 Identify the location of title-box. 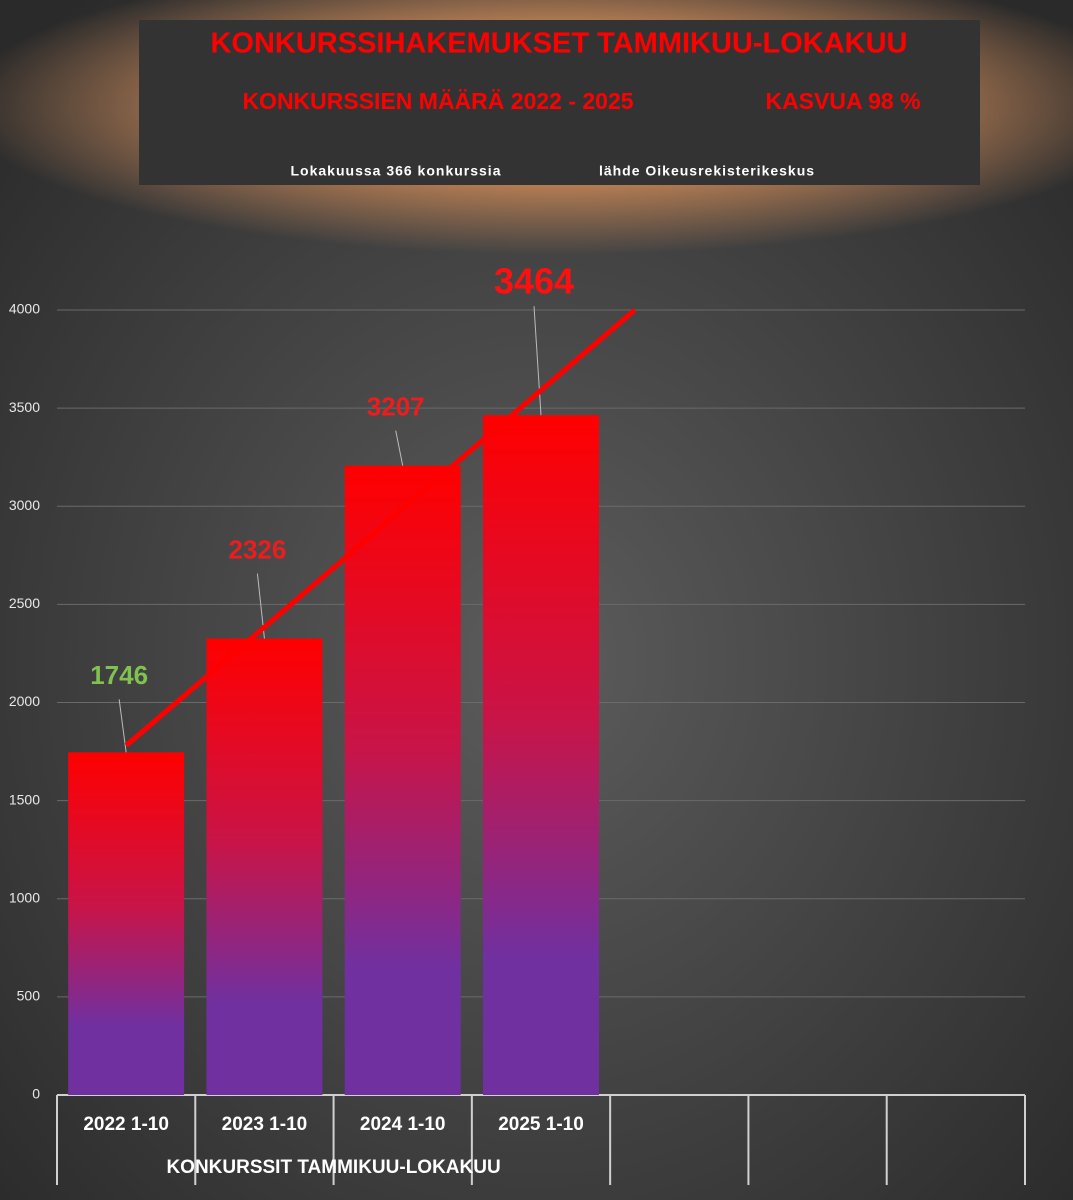
(559, 102).